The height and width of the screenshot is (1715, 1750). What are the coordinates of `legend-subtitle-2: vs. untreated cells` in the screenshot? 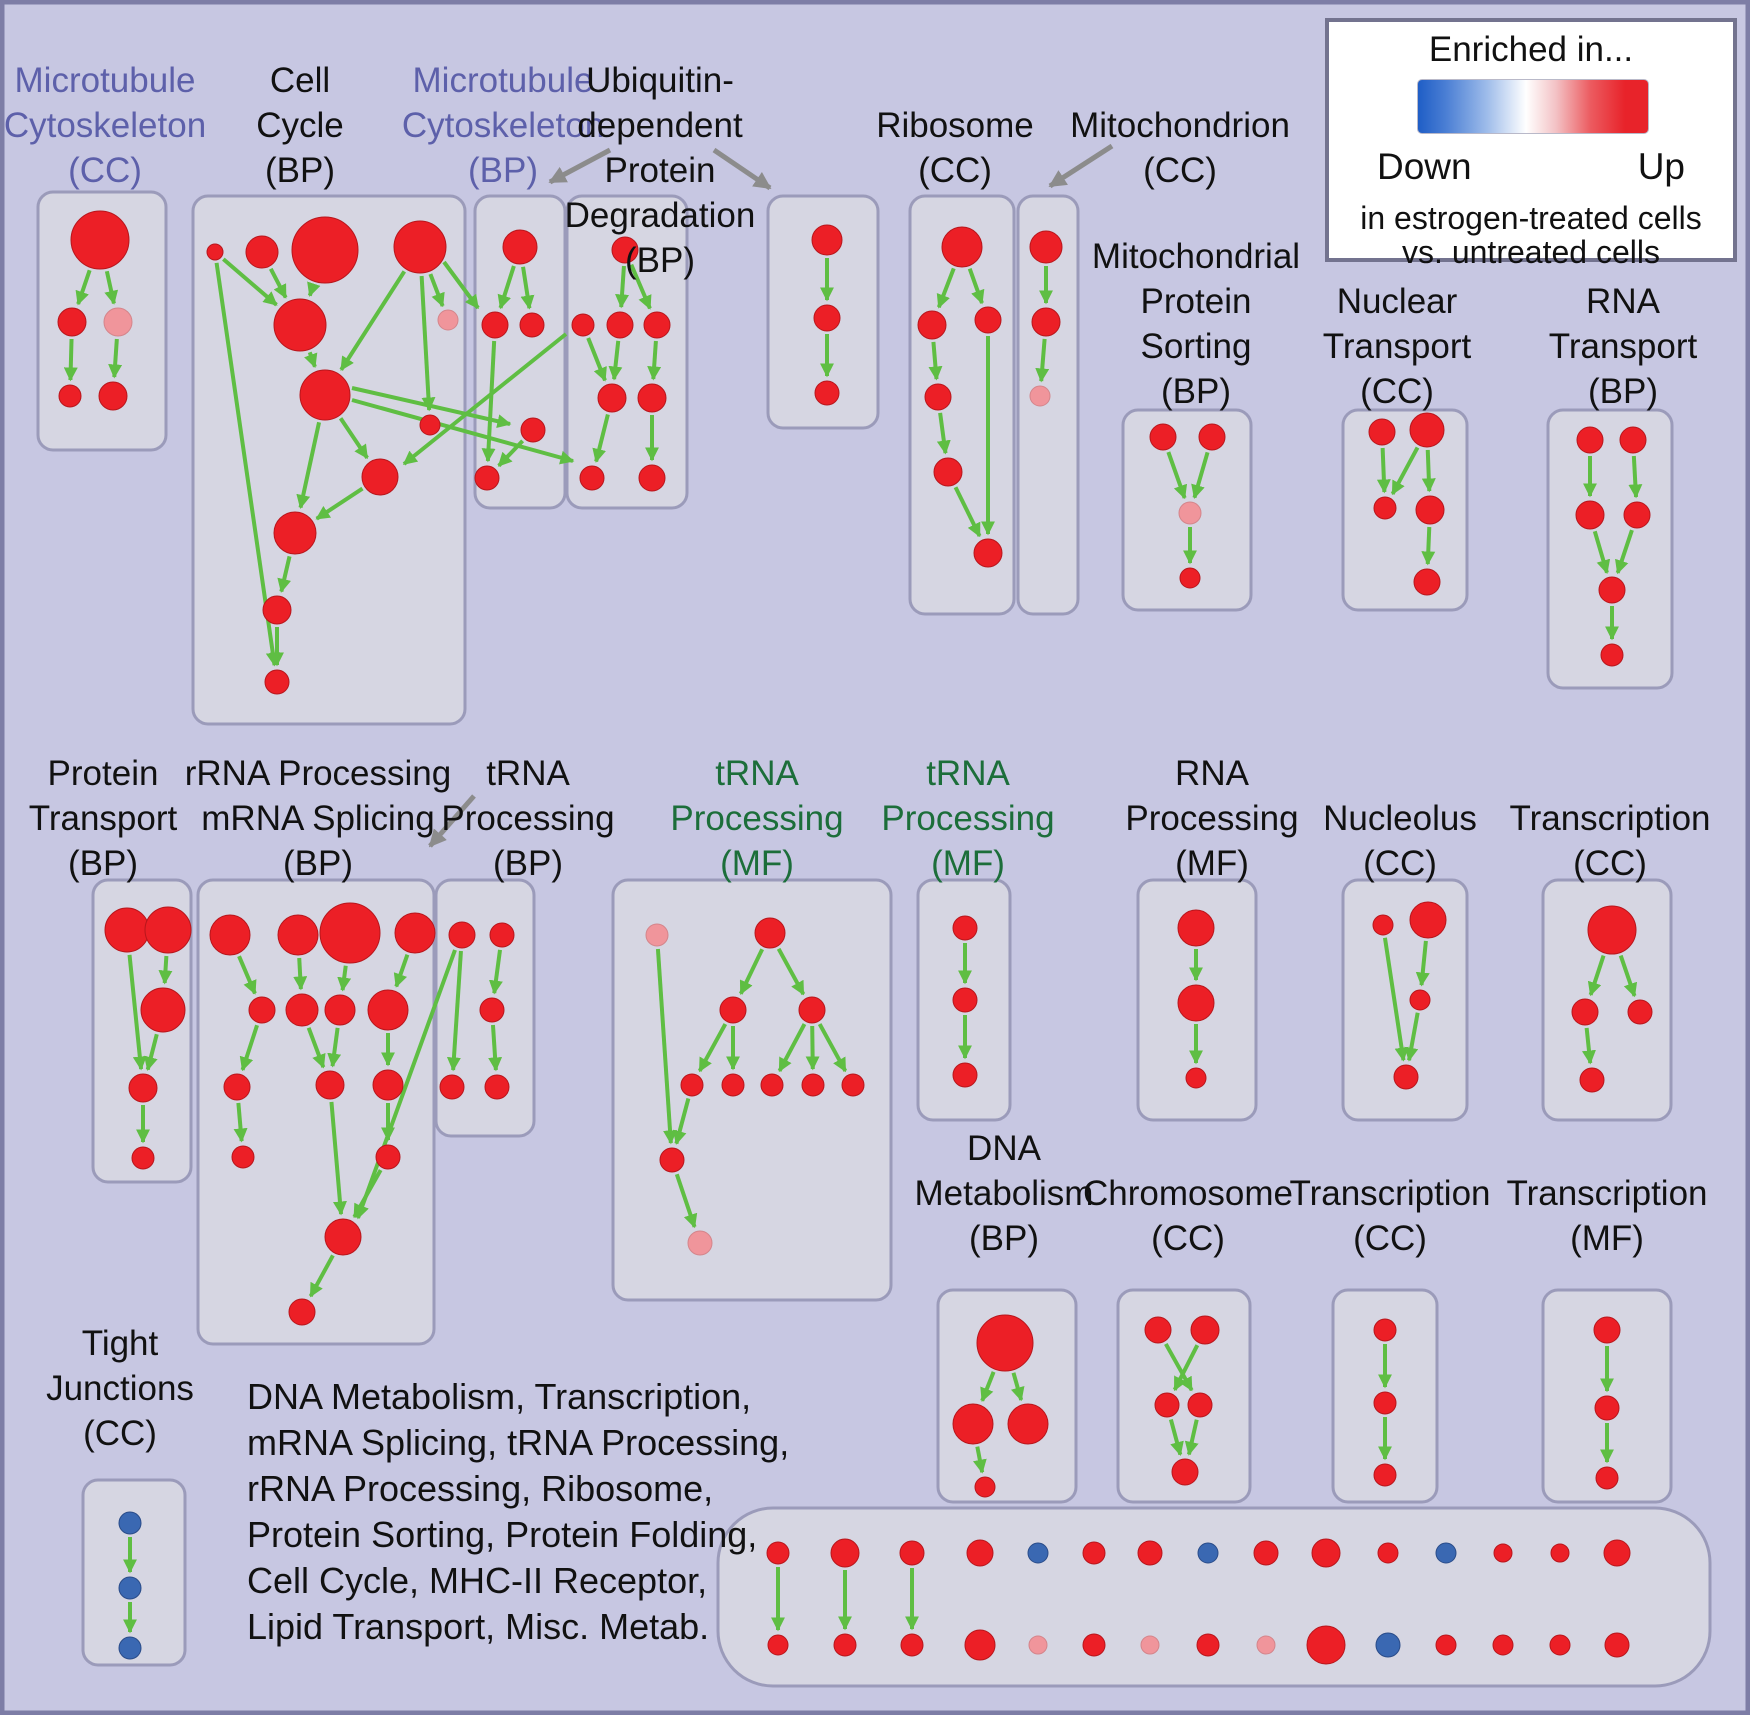 It's located at (1531, 252).